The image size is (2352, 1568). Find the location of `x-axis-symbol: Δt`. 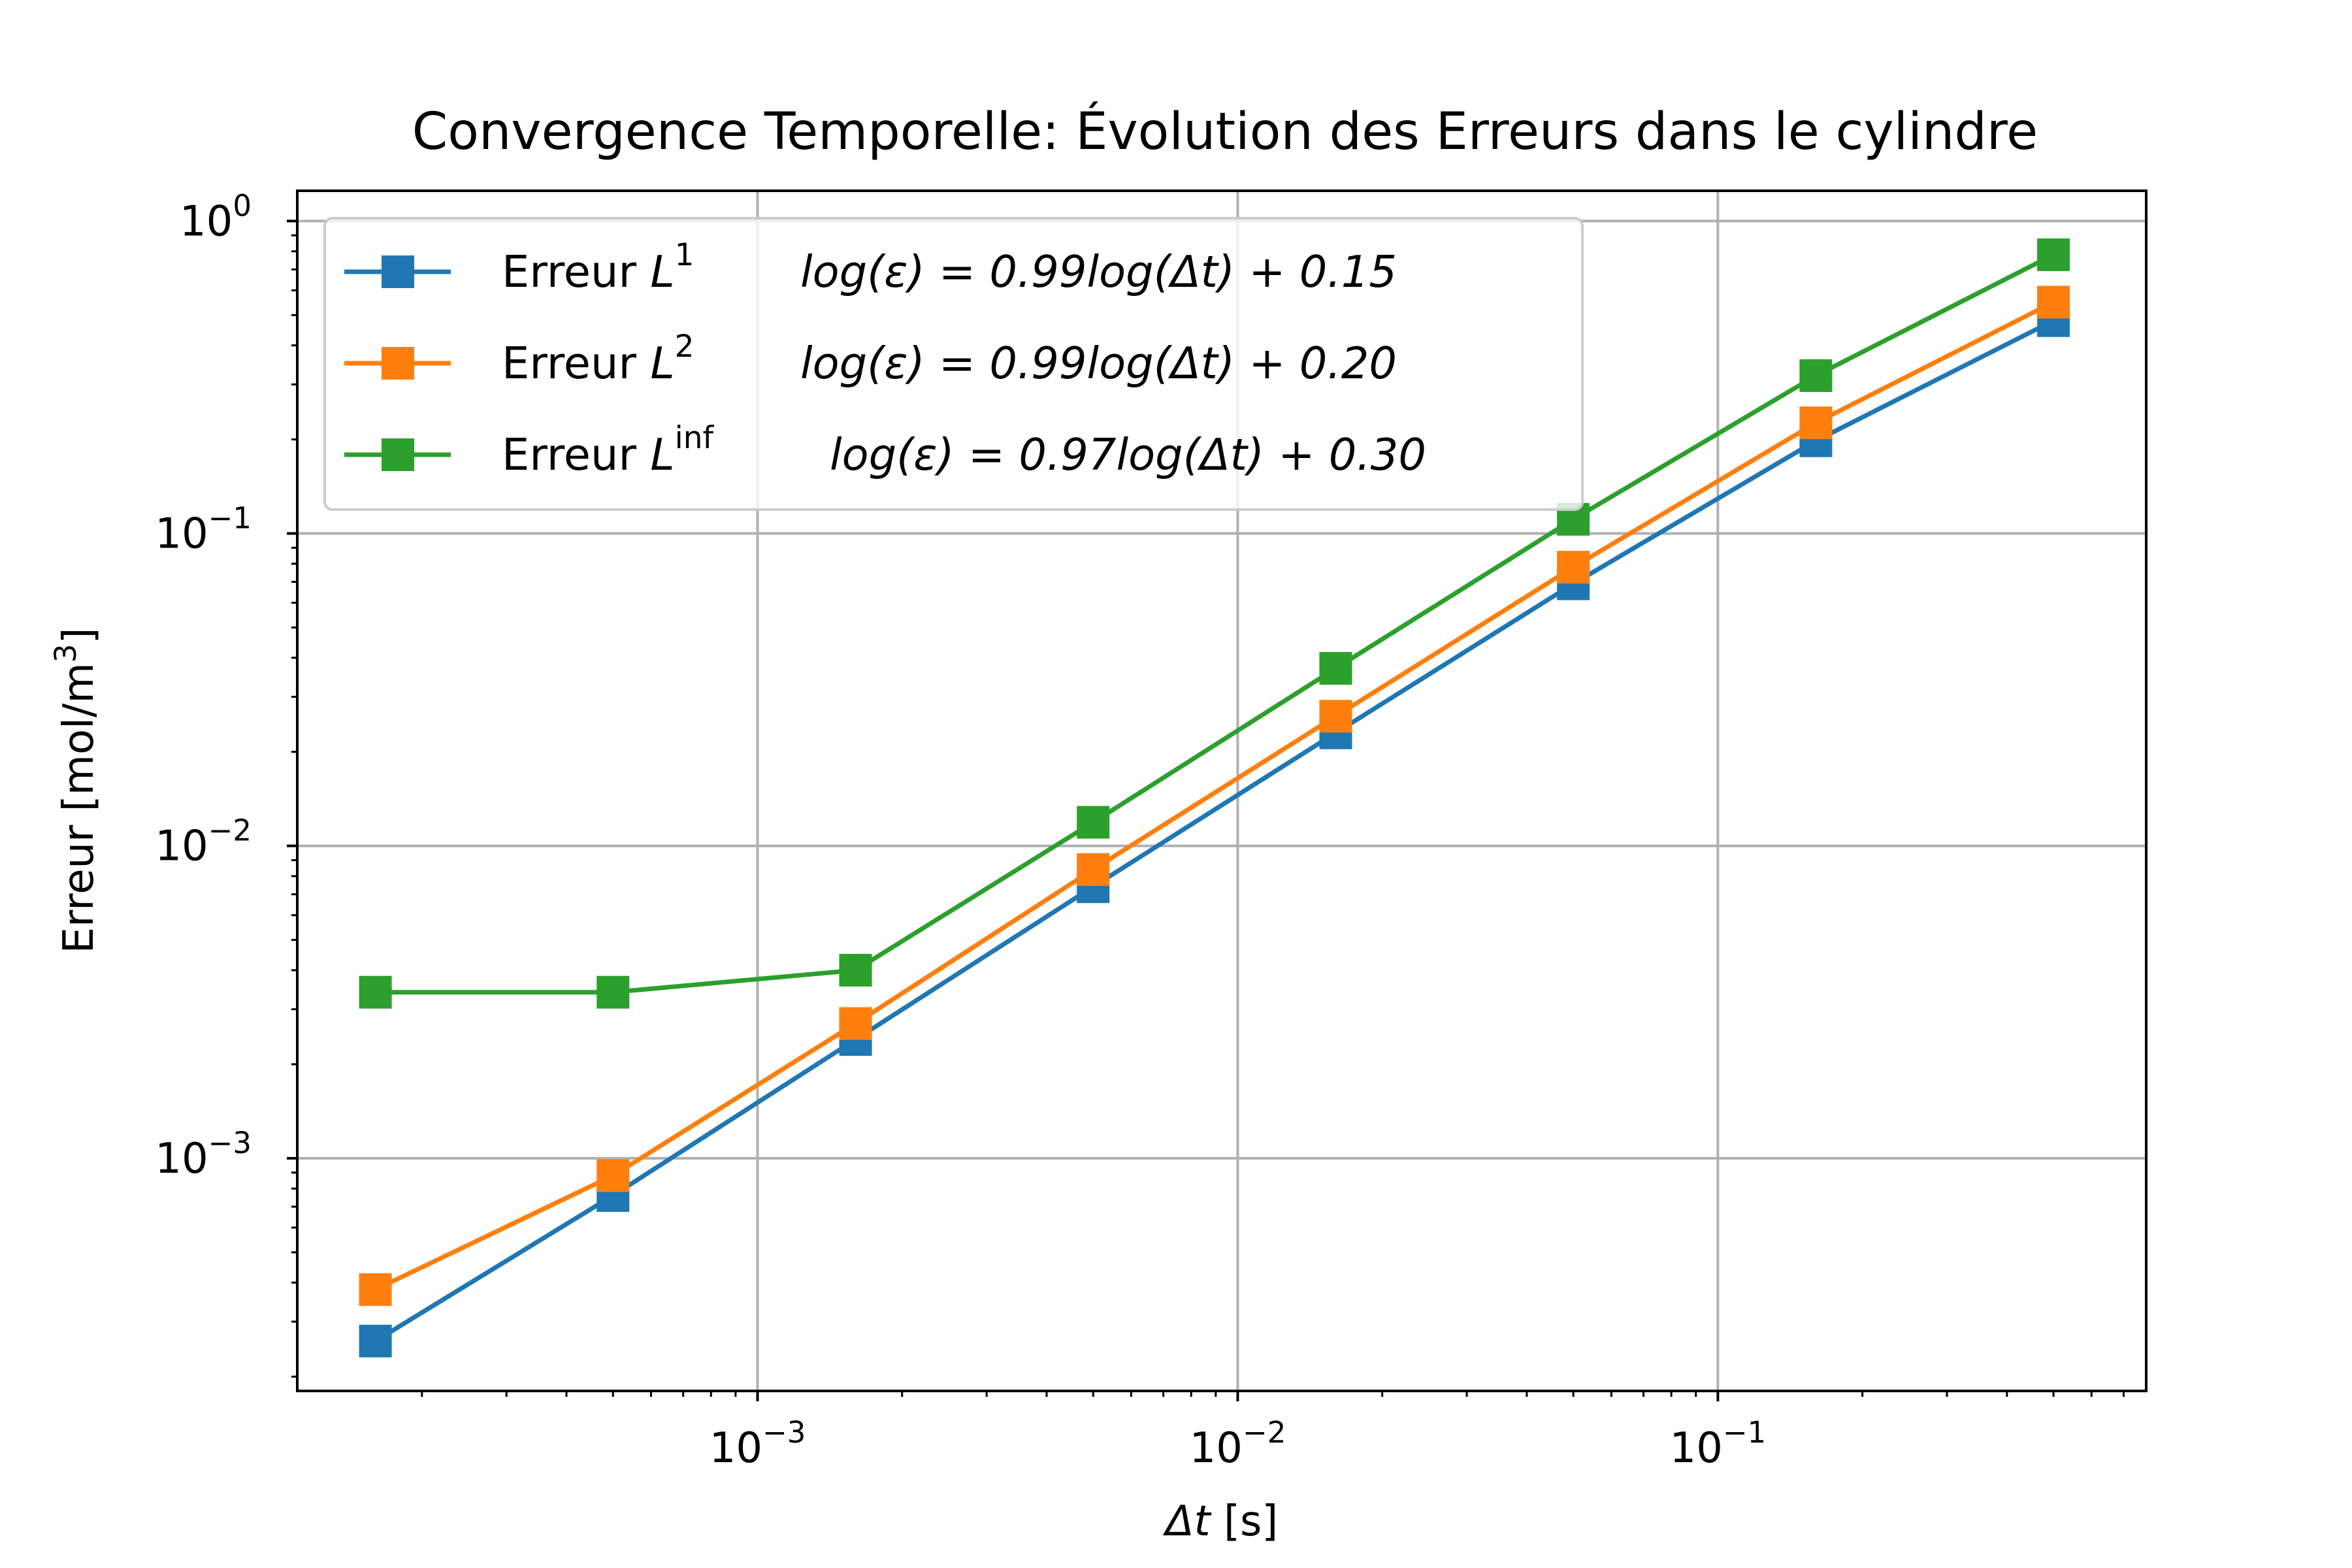

x-axis-symbol: Δt is located at coordinates (1187, 1521).